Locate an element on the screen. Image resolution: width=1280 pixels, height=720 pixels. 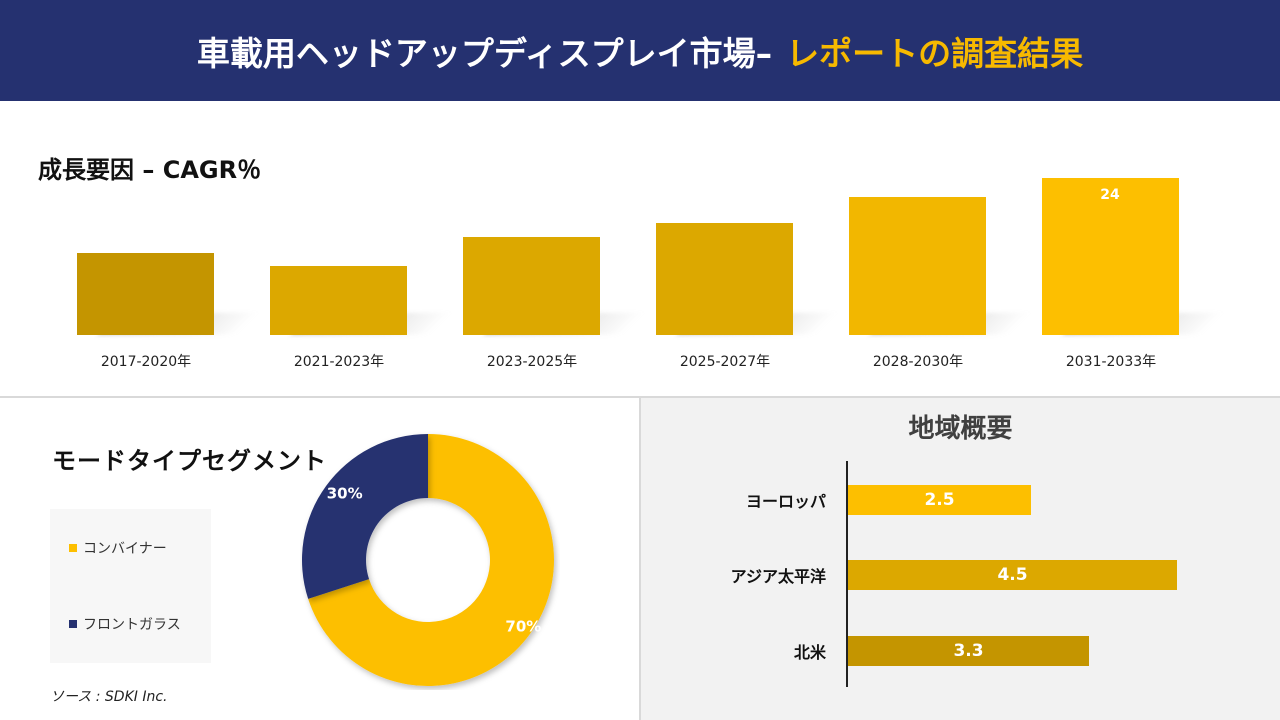
legend-label-combiner: コンバイナー is located at coordinates (125, 549).